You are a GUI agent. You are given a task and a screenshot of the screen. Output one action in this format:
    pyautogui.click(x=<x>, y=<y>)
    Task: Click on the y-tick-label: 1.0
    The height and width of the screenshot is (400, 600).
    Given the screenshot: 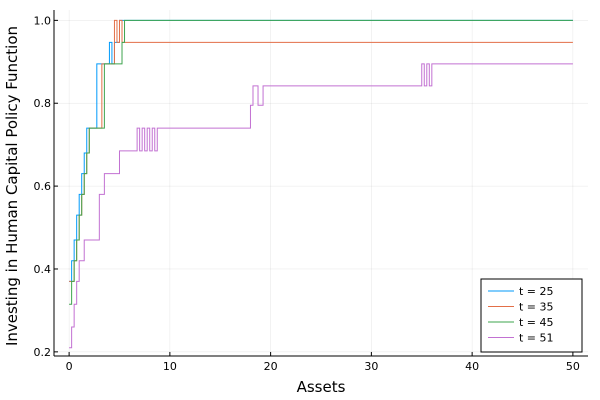 What is the action you would take?
    pyautogui.click(x=43, y=20)
    